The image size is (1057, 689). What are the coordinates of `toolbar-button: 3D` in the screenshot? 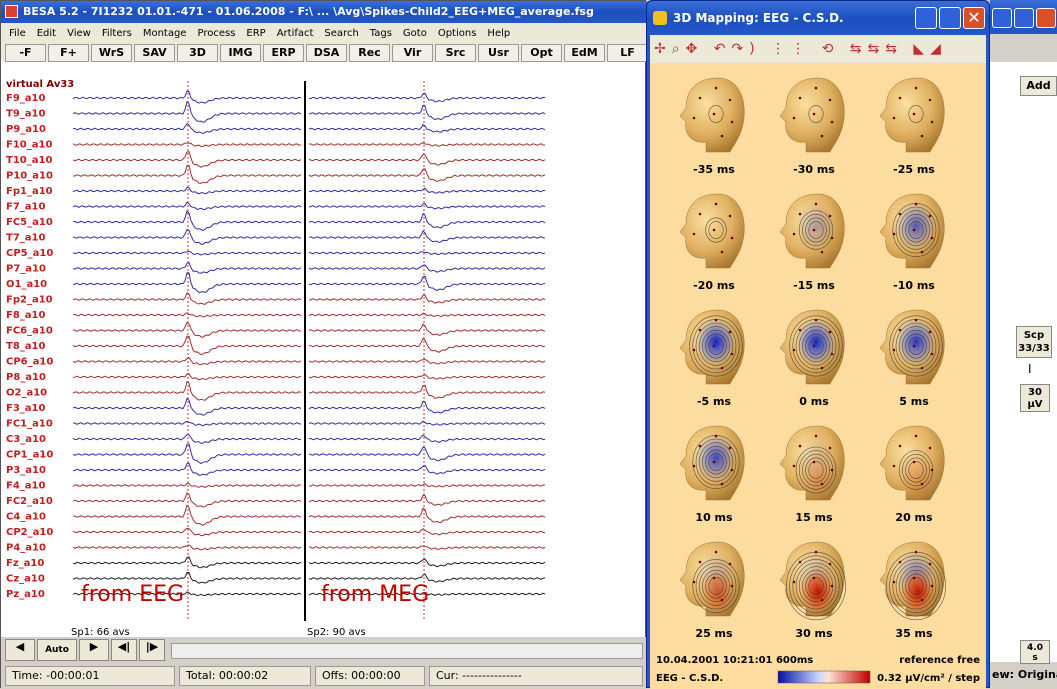 It's located at (197, 53).